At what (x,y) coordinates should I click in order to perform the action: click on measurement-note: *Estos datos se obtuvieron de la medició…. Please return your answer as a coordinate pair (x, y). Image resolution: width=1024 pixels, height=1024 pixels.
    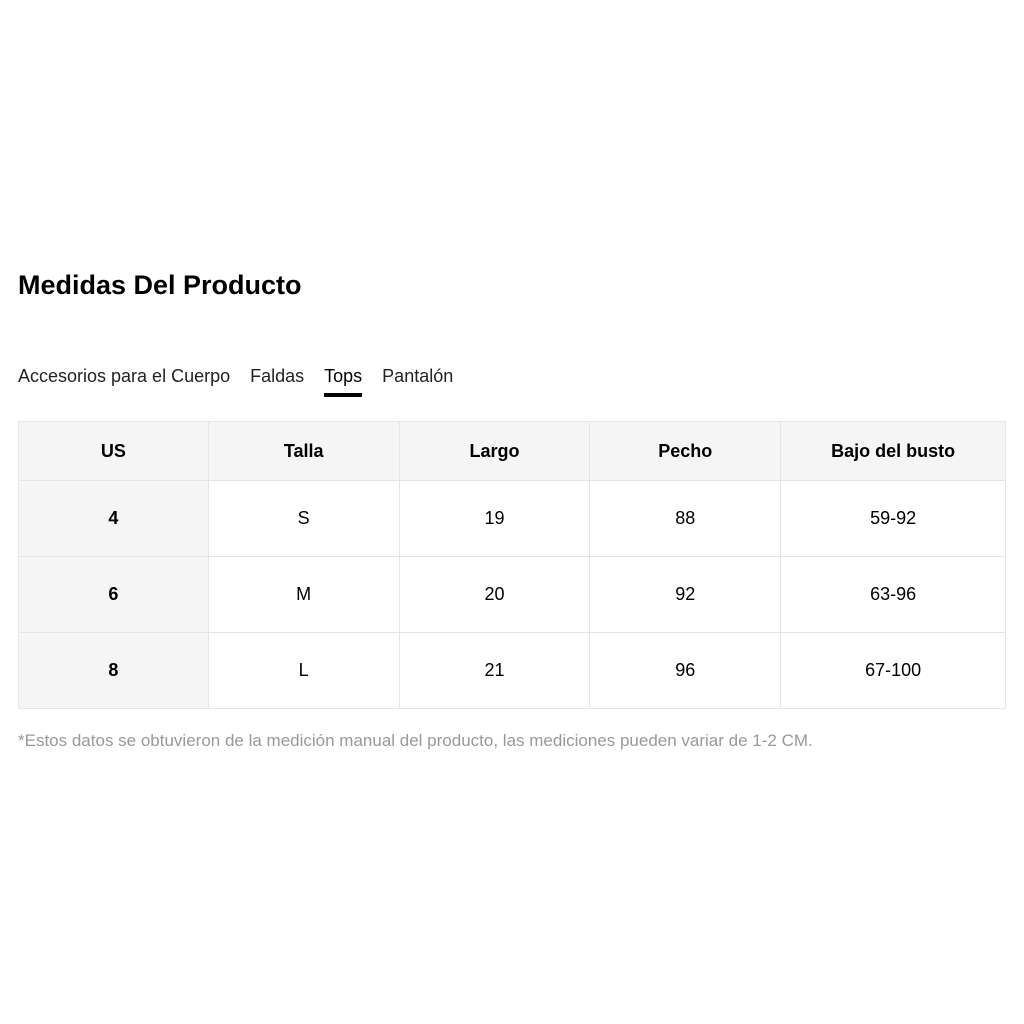
    Looking at the image, I should click on (415, 740).